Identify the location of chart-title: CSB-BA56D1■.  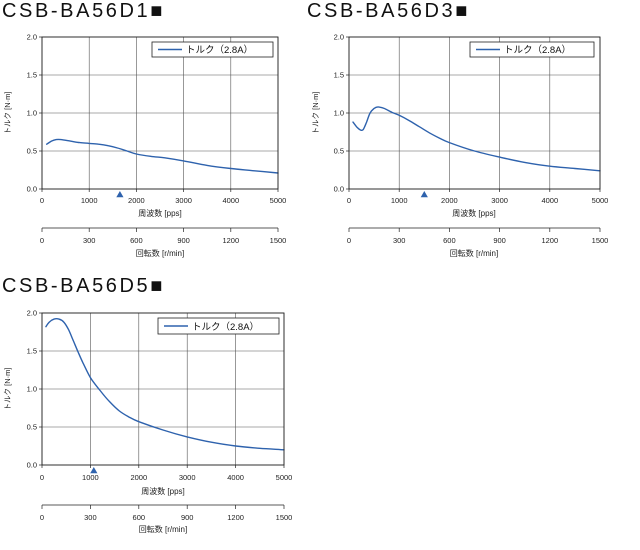
(83, 11).